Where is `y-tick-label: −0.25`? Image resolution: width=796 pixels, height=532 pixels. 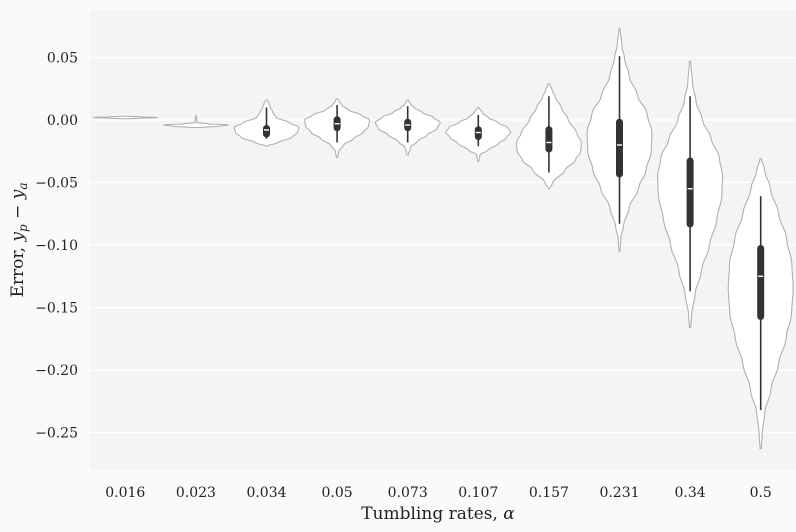
y-tick-label: −0.25 is located at coordinates (56, 434).